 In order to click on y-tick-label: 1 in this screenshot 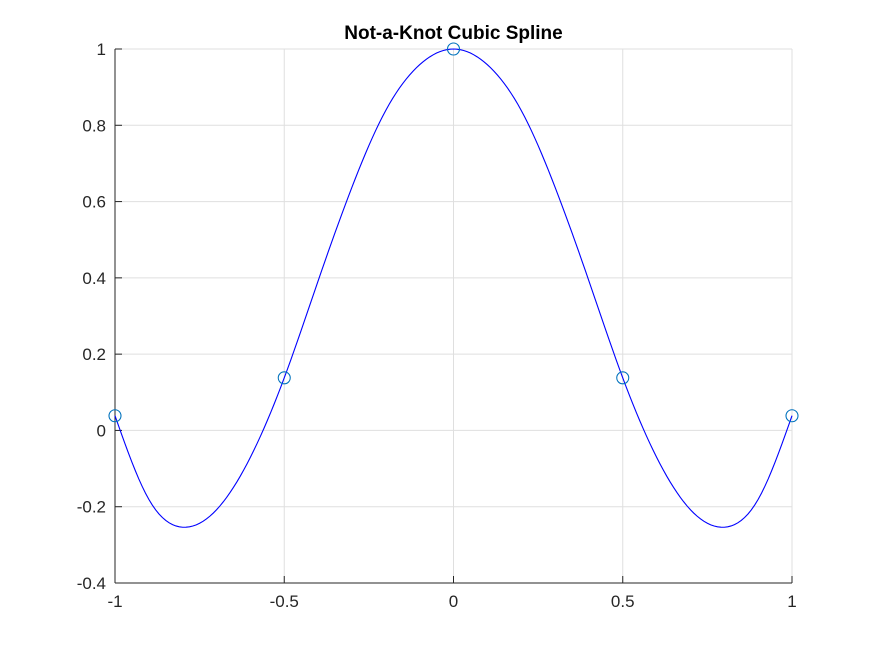, I will do `click(101, 49)`.